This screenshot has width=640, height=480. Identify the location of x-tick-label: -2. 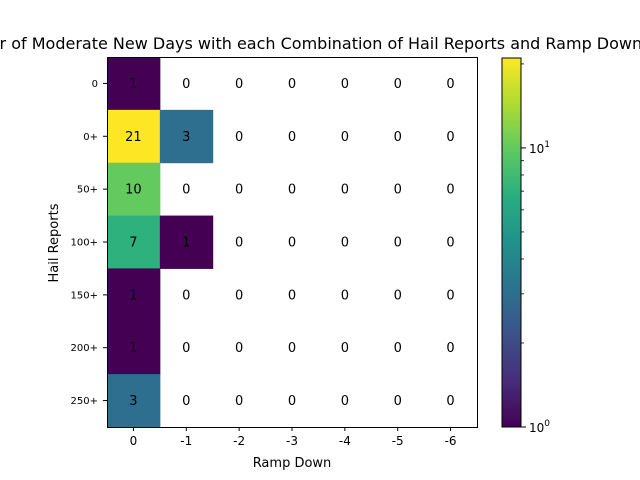
(239, 441).